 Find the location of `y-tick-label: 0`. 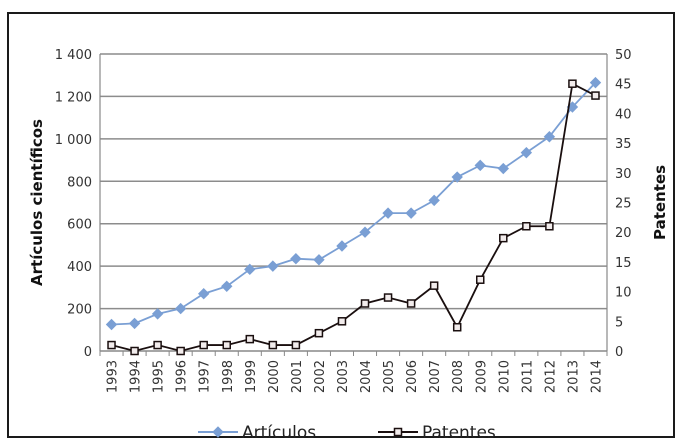

y-tick-label: 0 is located at coordinates (88, 352).